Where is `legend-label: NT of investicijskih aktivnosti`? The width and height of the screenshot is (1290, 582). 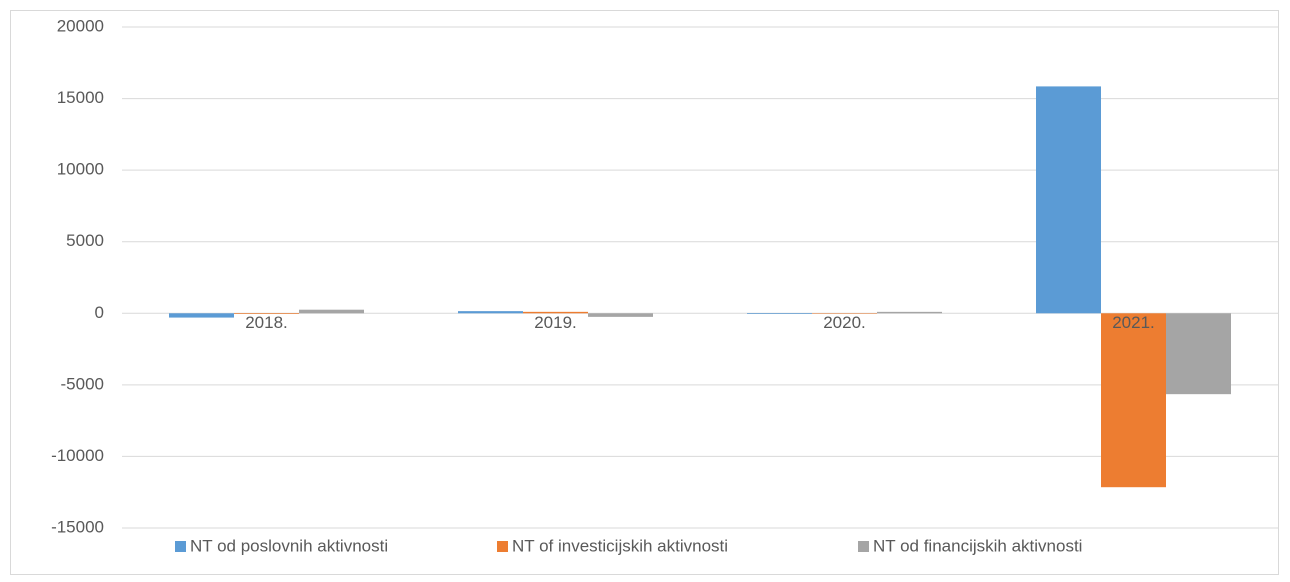 legend-label: NT of investicijskih aktivnosti is located at coordinates (620, 545).